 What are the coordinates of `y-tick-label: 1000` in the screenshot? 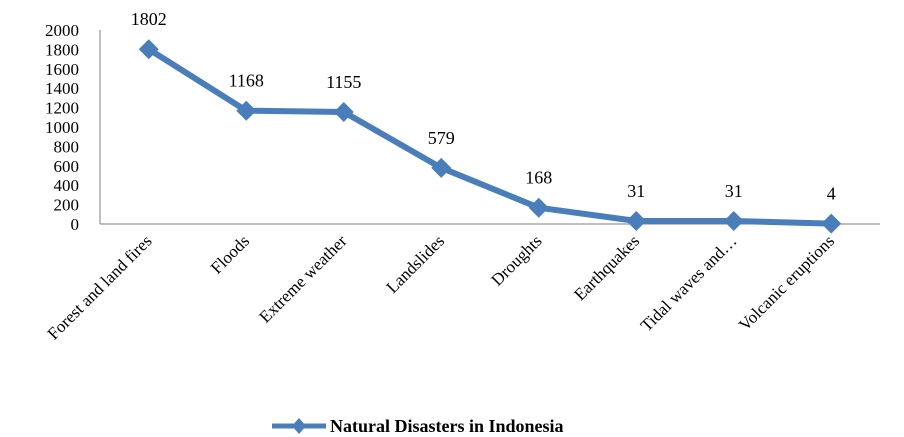 It's located at (62, 127).